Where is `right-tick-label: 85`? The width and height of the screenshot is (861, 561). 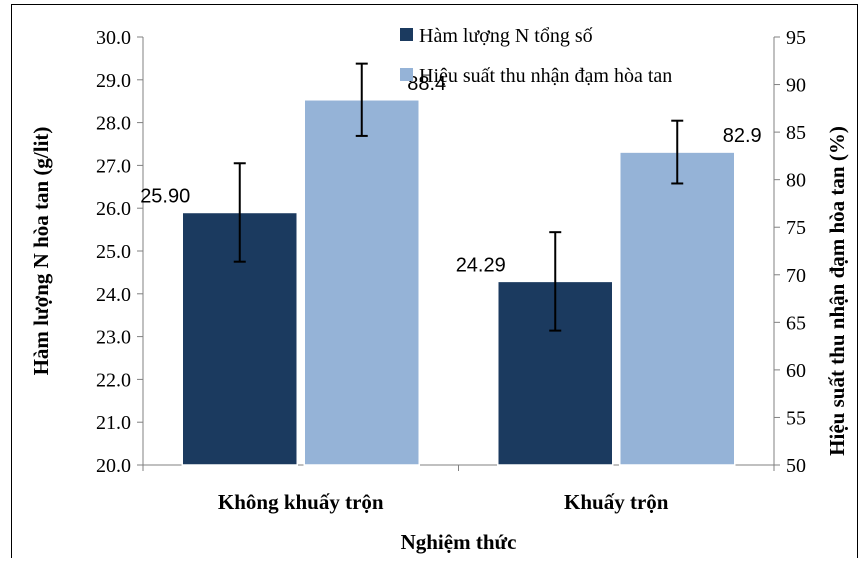 right-tick-label: 85 is located at coordinates (796, 133).